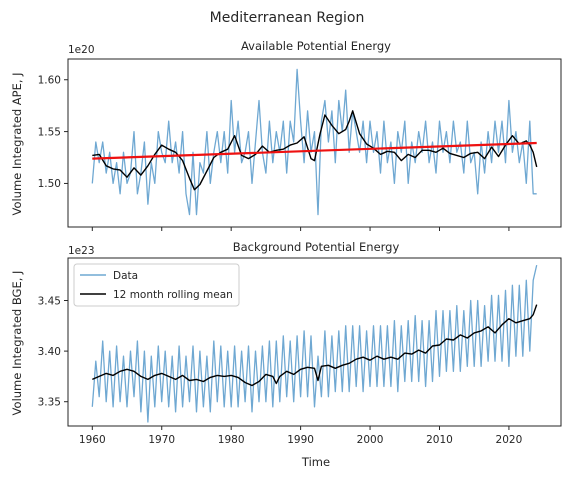  I want to click on bge-title: Background Potential Energy, so click(316, 247).